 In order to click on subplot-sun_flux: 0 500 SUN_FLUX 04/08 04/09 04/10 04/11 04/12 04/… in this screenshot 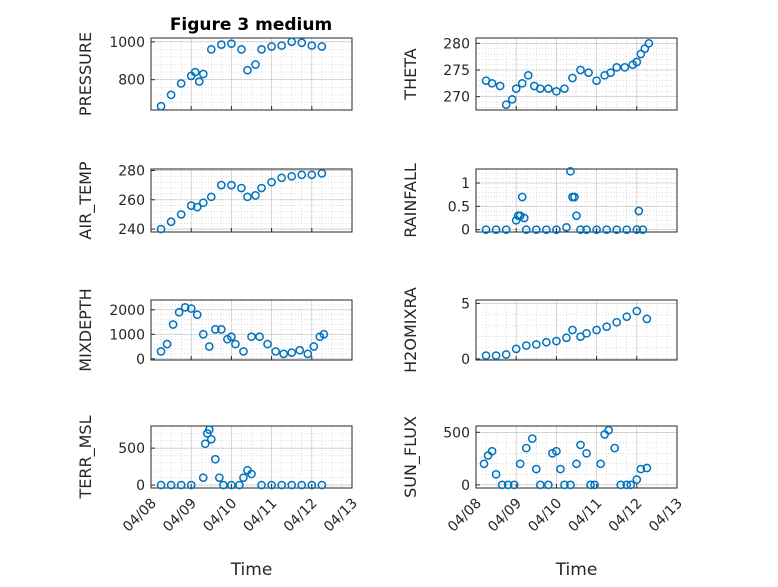, I will do `click(543, 498)`.